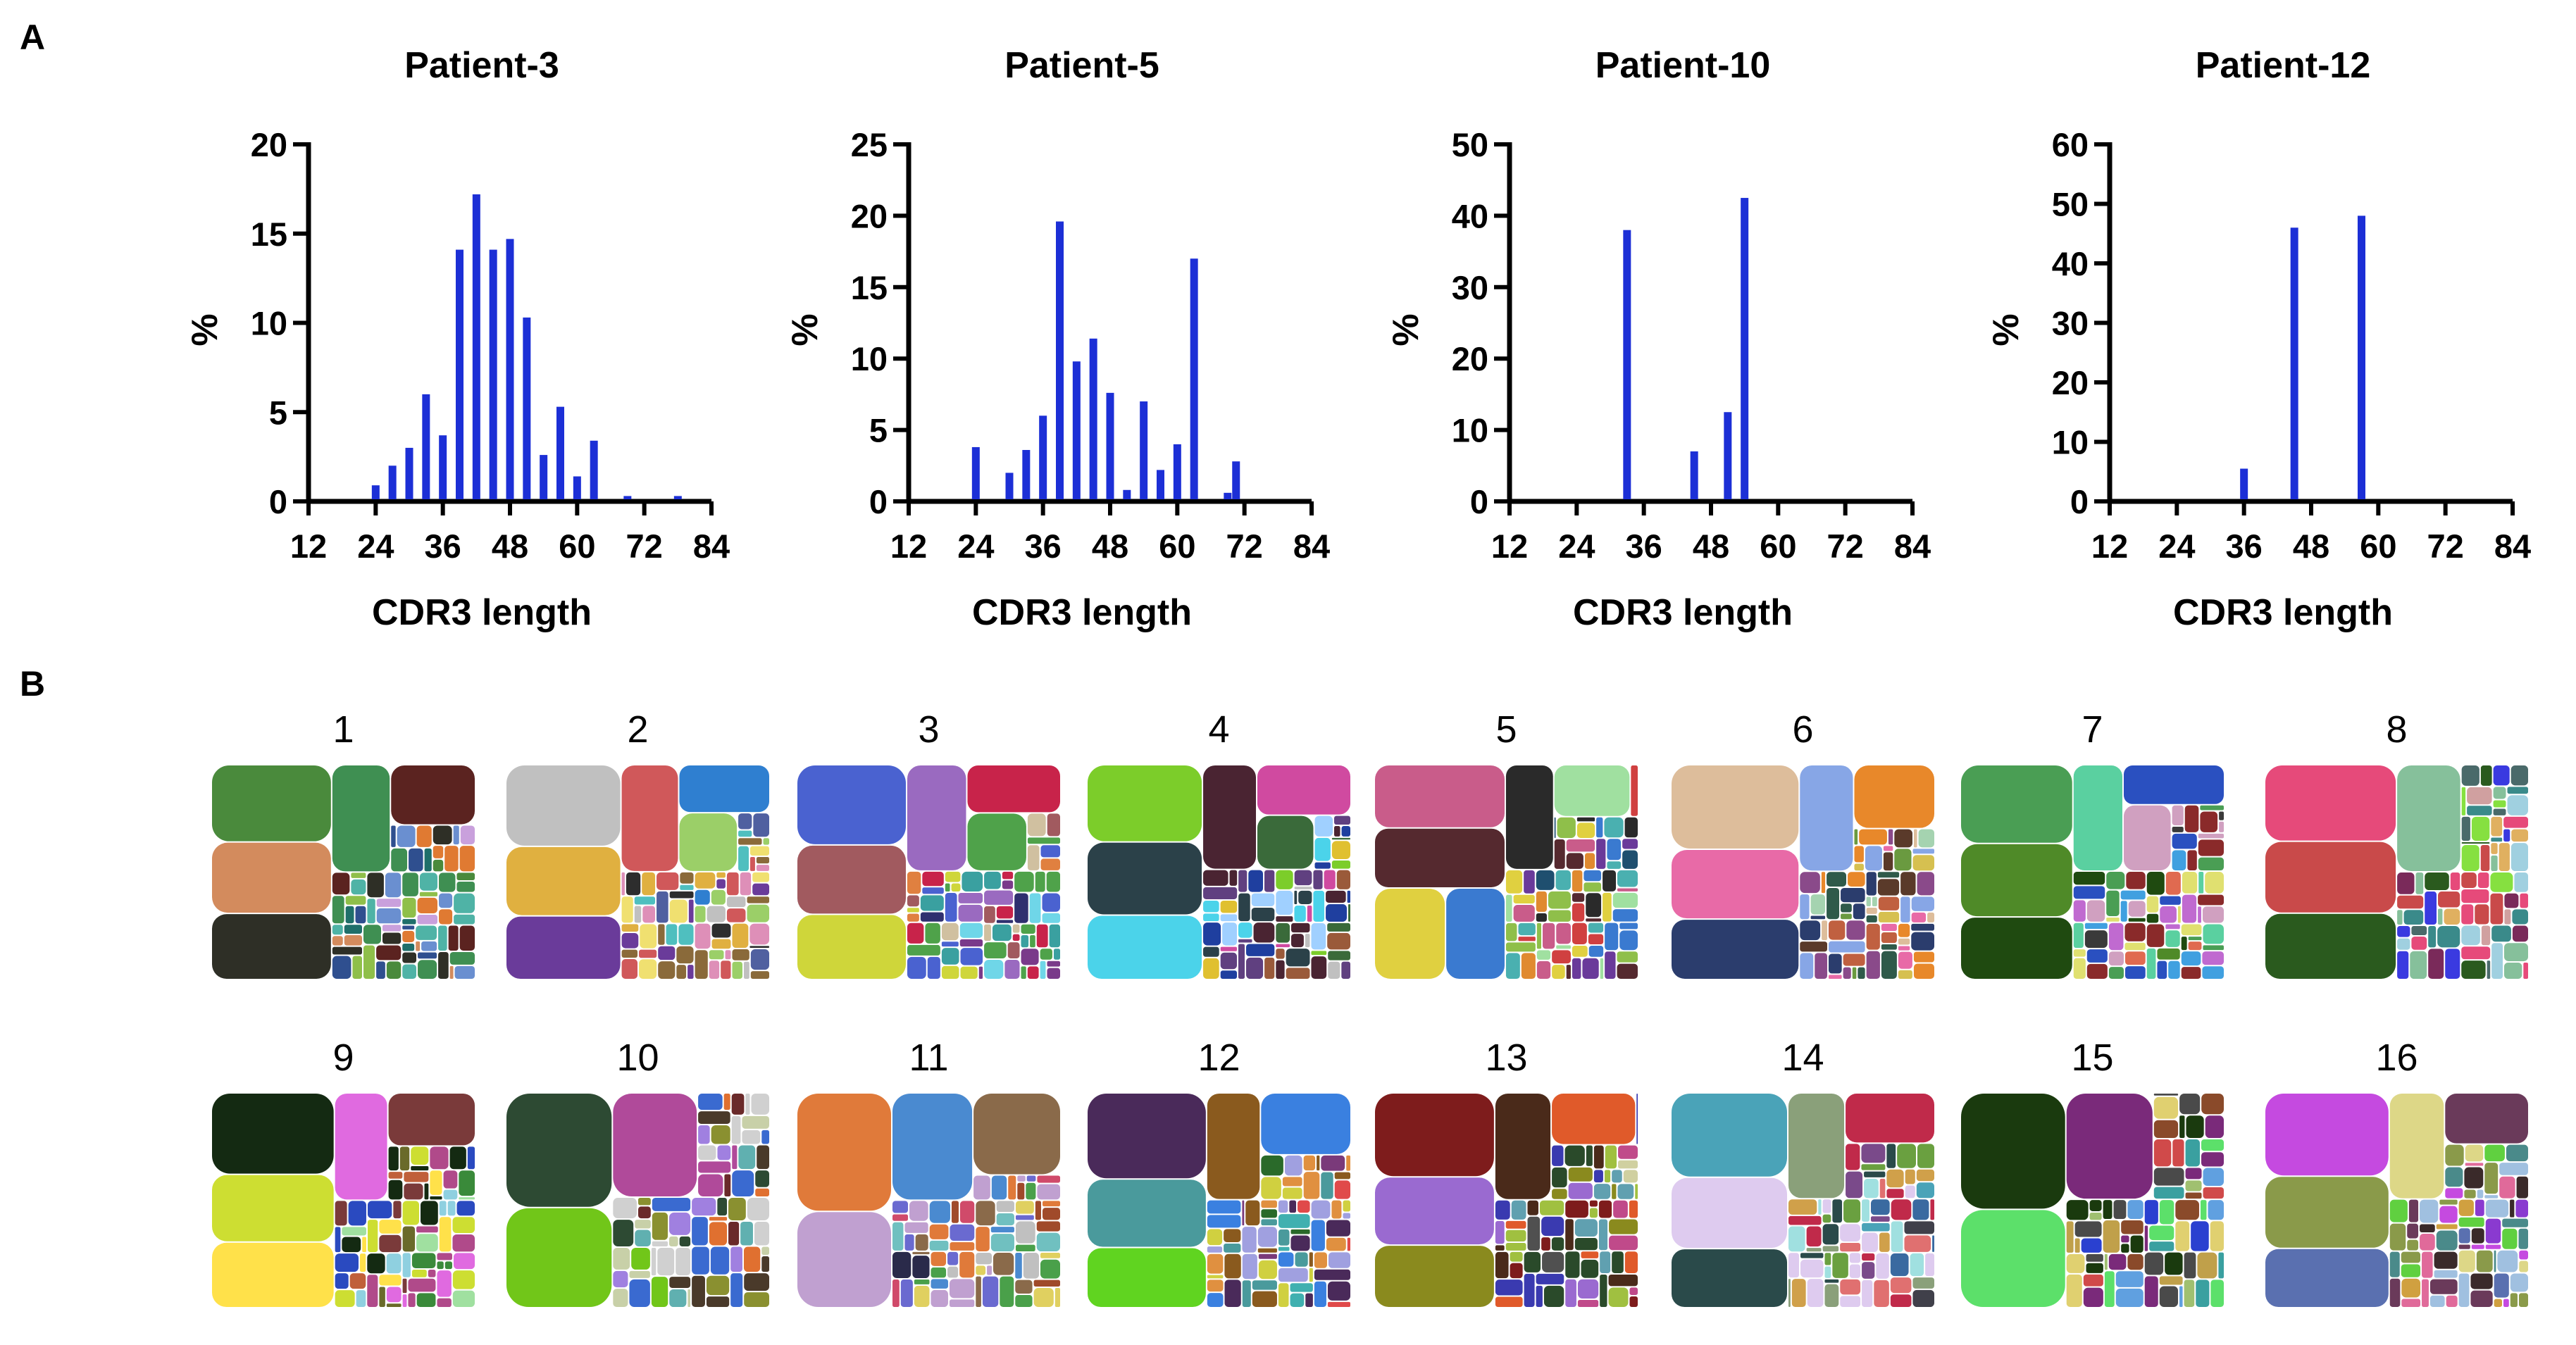 This screenshot has width=2576, height=1345. What do you see at coordinates (1506, 1172) in the screenshot?
I see `treemap-13: 13` at bounding box center [1506, 1172].